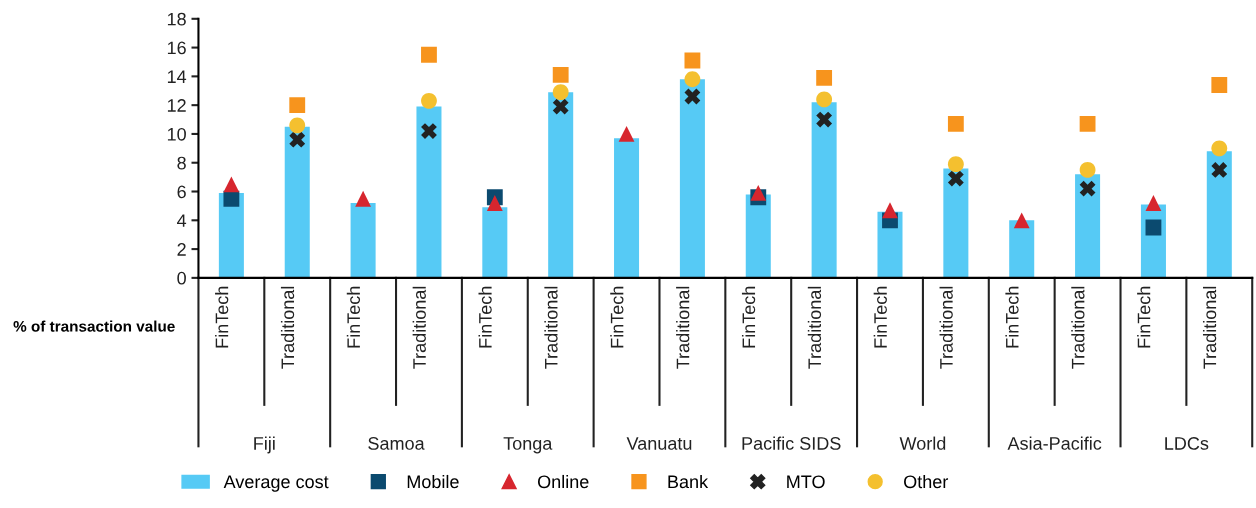 Image resolution: width=1256 pixels, height=508 pixels. What do you see at coordinates (94, 326) in the screenshot?
I see `y-axis-title: % of transaction value` at bounding box center [94, 326].